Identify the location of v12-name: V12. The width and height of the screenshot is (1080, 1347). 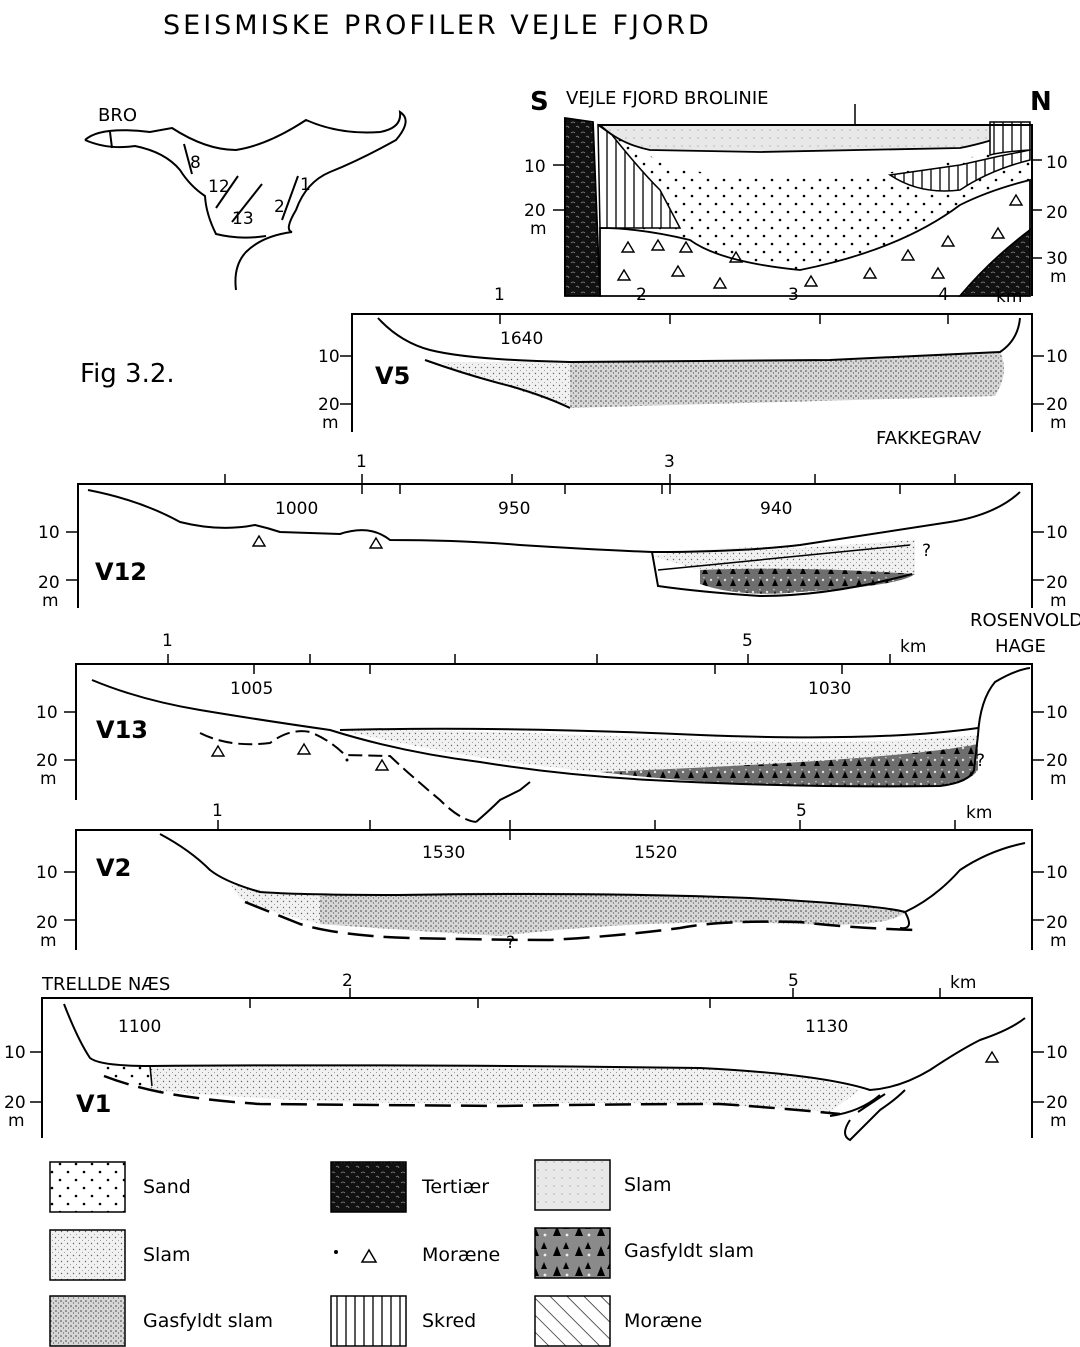
(121, 572).